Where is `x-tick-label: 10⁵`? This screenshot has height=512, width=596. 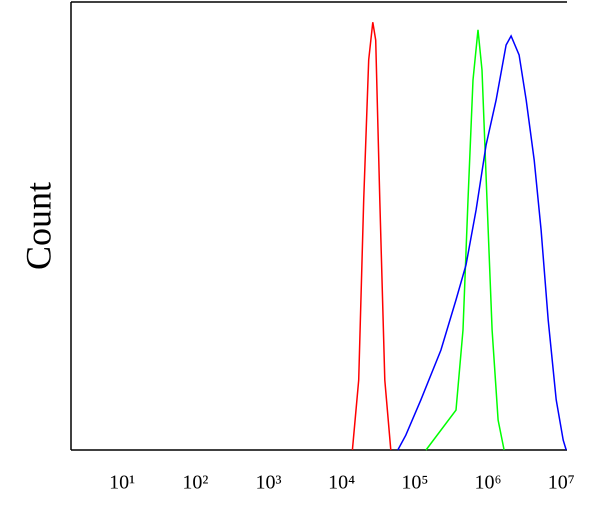
x-tick-label: 10⁵ is located at coordinates (414, 483).